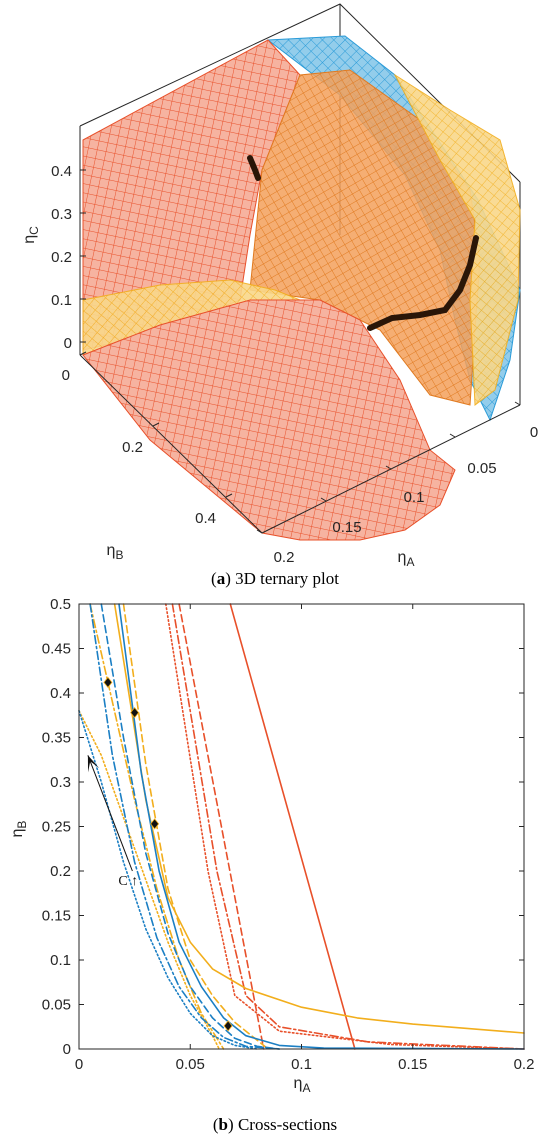 The height and width of the screenshot is (1141, 550). I want to click on y-tick-label: 0.4, so click(60, 693).